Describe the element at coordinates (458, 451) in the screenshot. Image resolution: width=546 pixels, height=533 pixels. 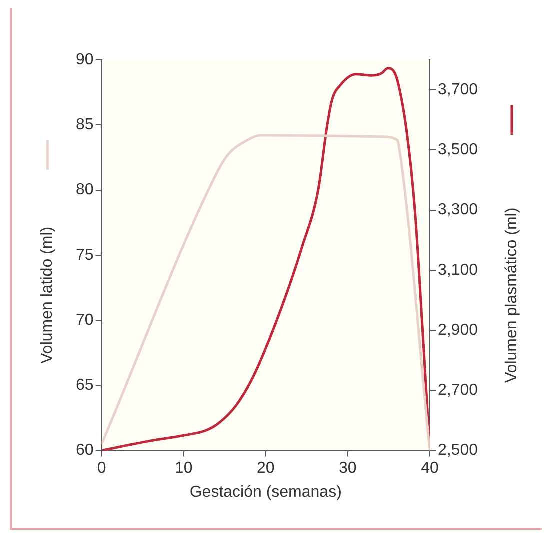
I see `y2-tick-label: 2,500` at that location.